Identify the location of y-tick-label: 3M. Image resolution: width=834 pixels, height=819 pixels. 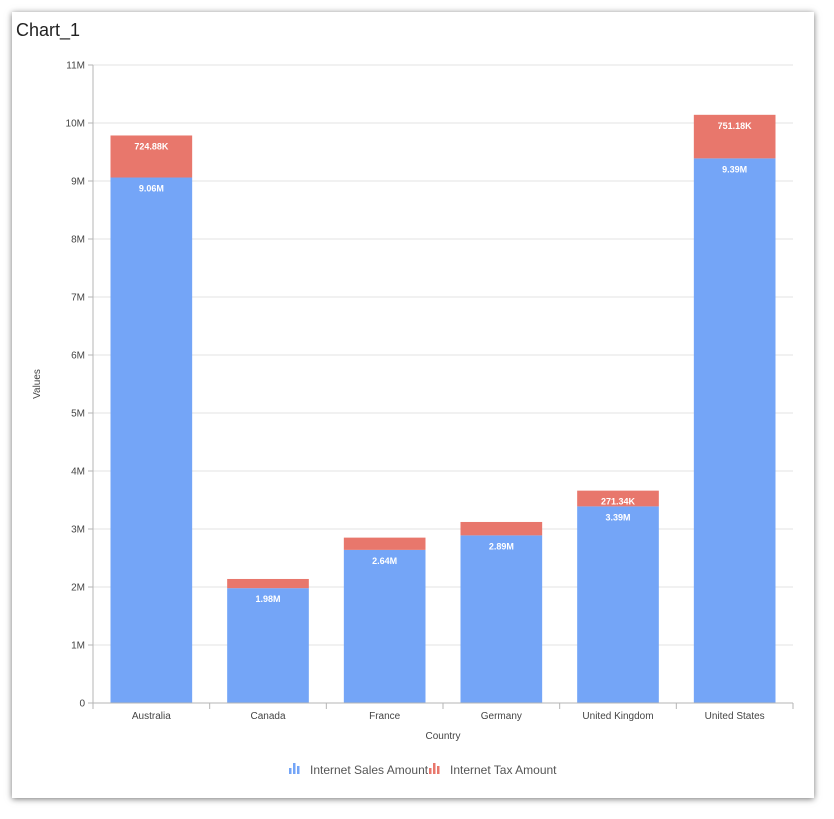
(78, 530).